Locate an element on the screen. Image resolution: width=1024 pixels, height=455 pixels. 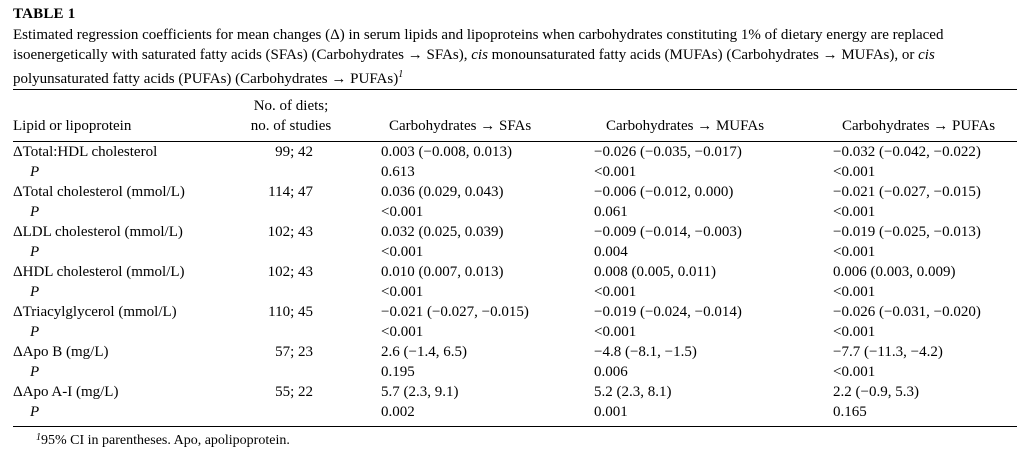
table-row-p: P 0.195 0.006 <0.001 is located at coordinates (512, 372).